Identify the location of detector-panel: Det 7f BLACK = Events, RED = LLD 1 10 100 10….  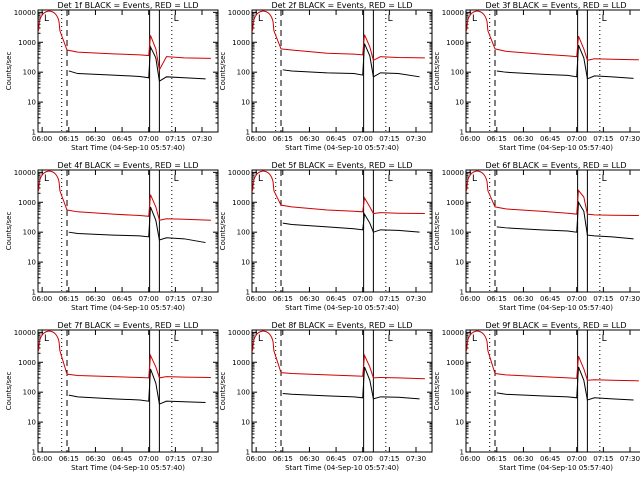
(112, 396).